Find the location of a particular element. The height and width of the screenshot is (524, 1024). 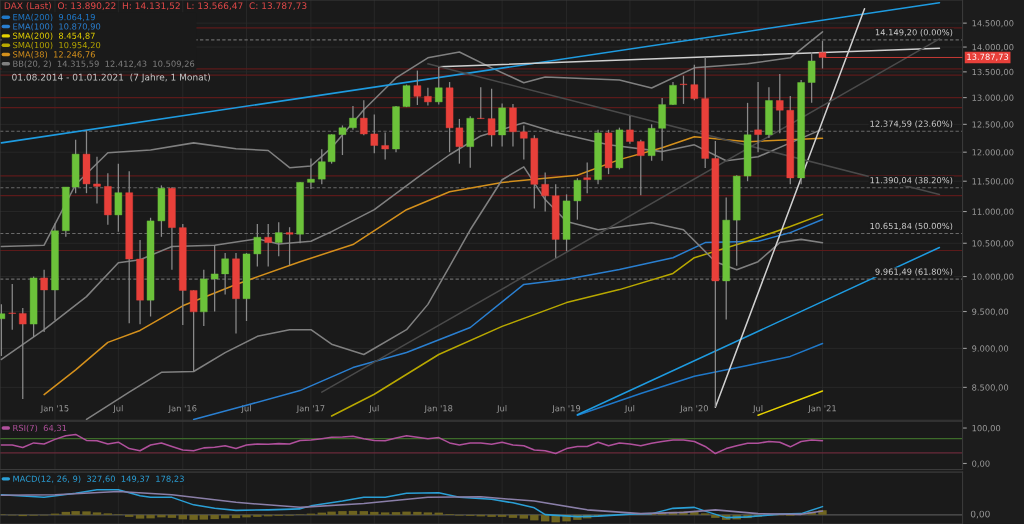

y-tick-label: 12.500,00 is located at coordinates (993, 125).